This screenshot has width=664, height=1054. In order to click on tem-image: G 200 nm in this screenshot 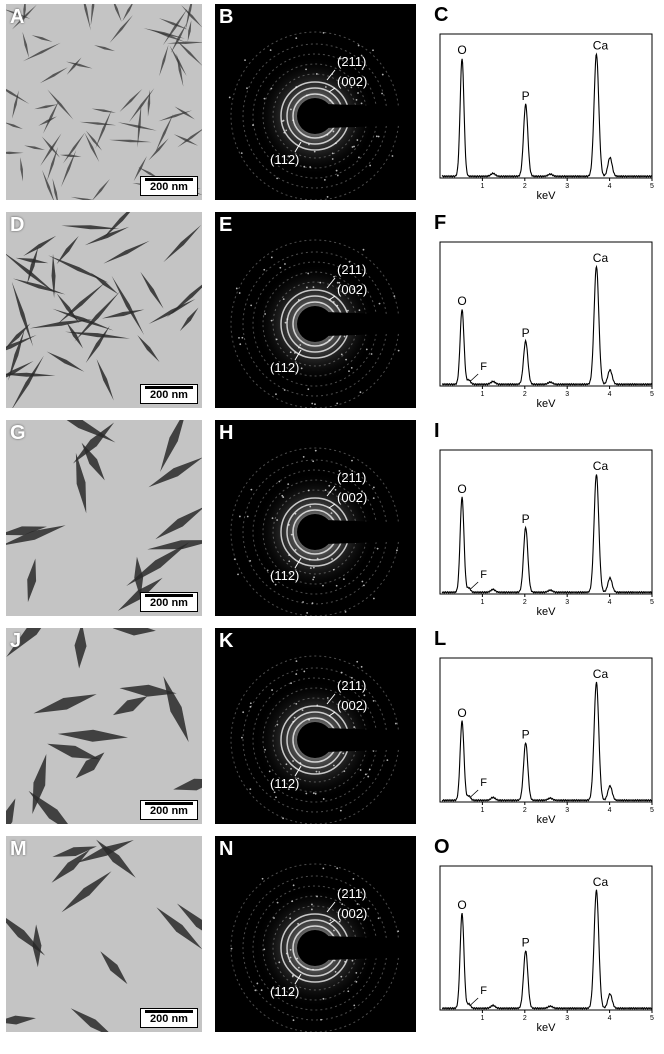, I will do `click(104, 518)`.